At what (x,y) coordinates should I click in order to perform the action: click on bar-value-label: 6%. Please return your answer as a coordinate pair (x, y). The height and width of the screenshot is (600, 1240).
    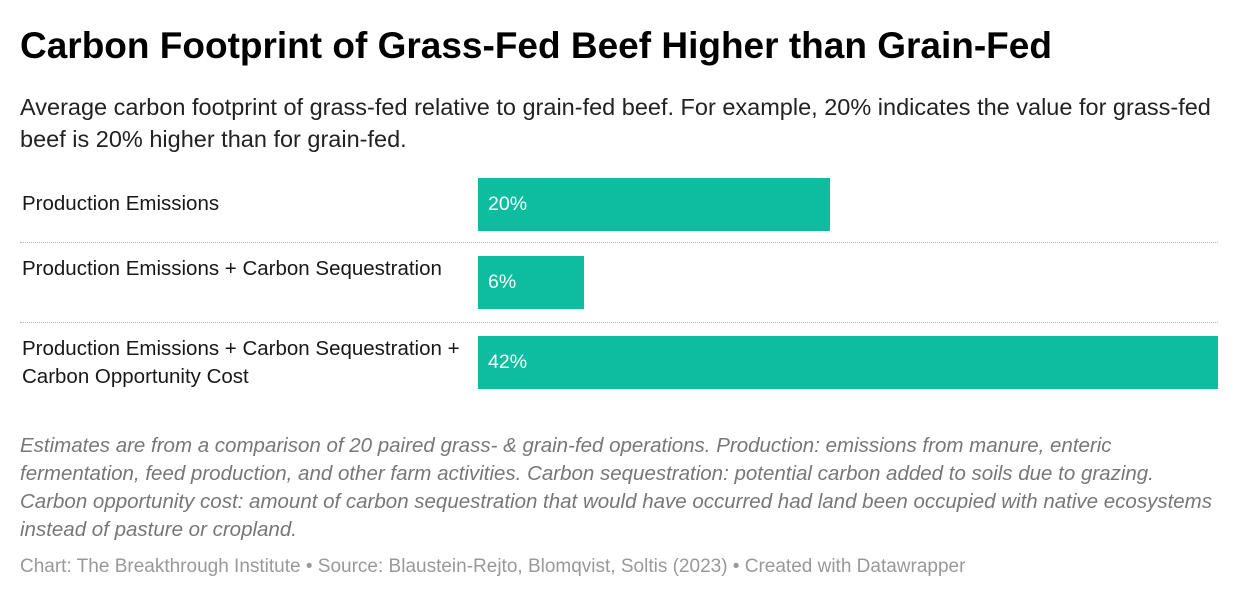
    Looking at the image, I should click on (502, 282).